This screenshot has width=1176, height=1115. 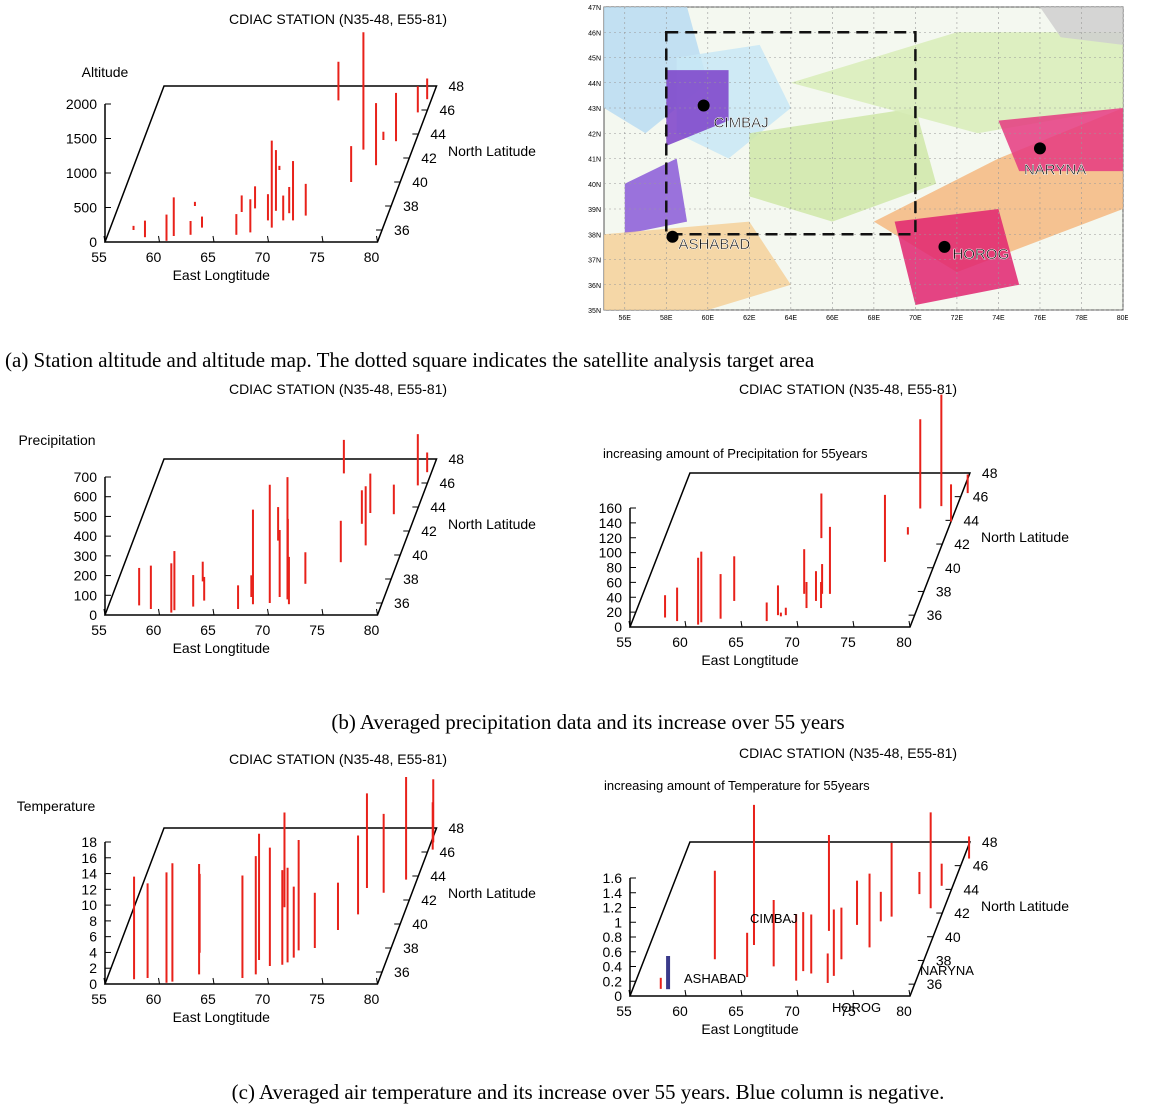 I want to click on z-tick-label: 14, so click(x=89, y=874).